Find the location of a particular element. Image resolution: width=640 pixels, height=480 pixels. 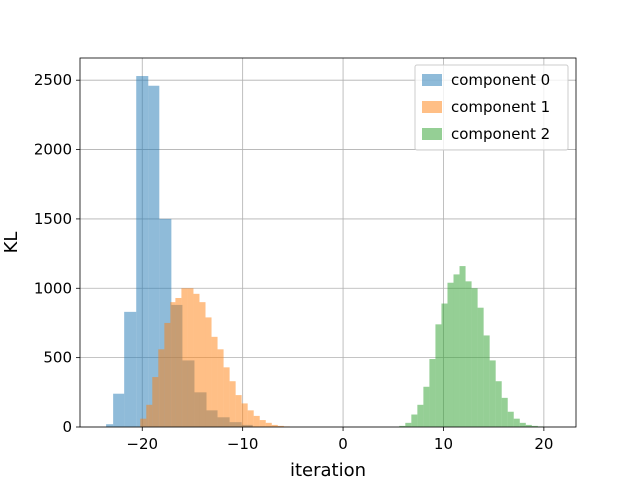

x-tick-label: −20 is located at coordinates (142, 444).